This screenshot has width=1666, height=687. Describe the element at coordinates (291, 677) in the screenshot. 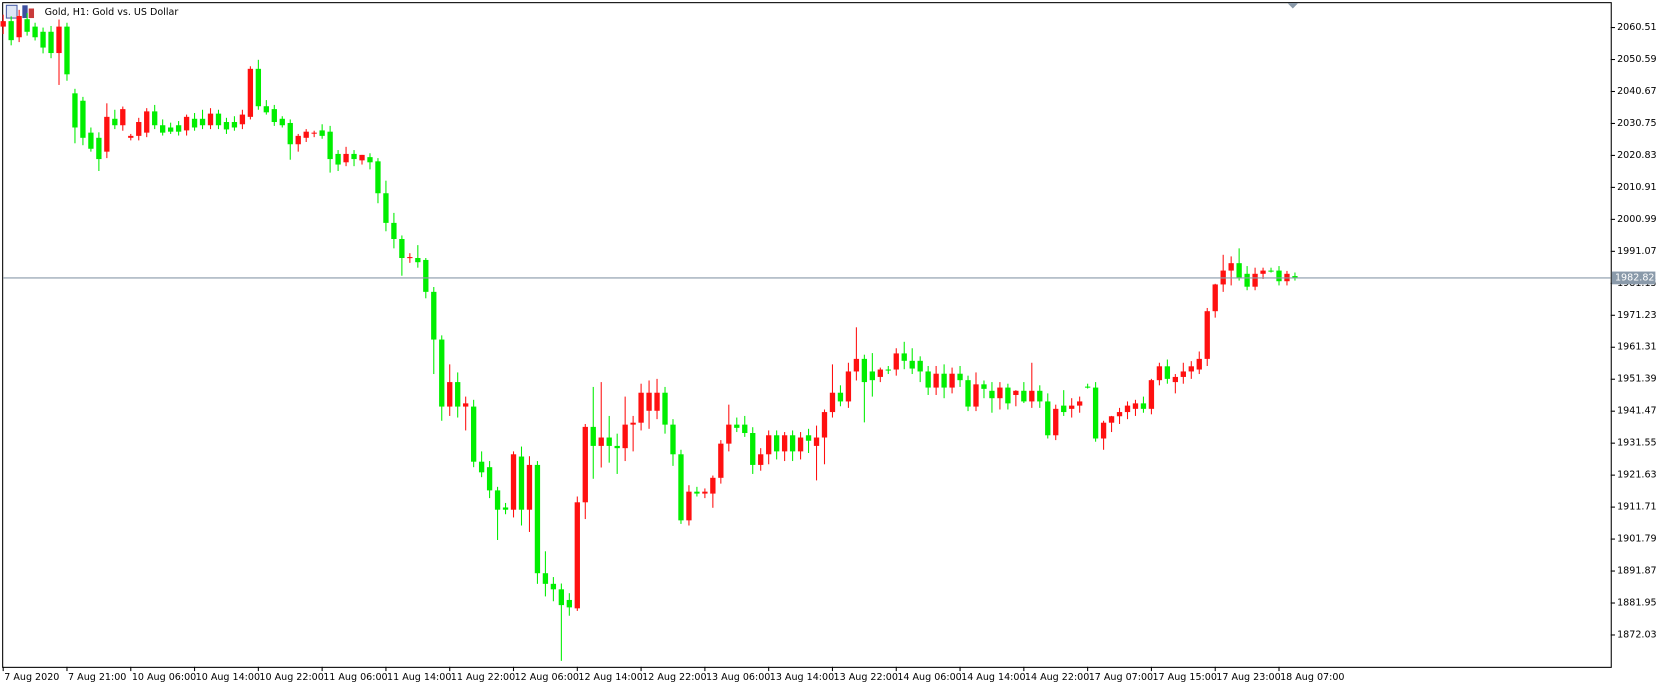

I see `x-tick-label: 10 Aug 22:00` at that location.